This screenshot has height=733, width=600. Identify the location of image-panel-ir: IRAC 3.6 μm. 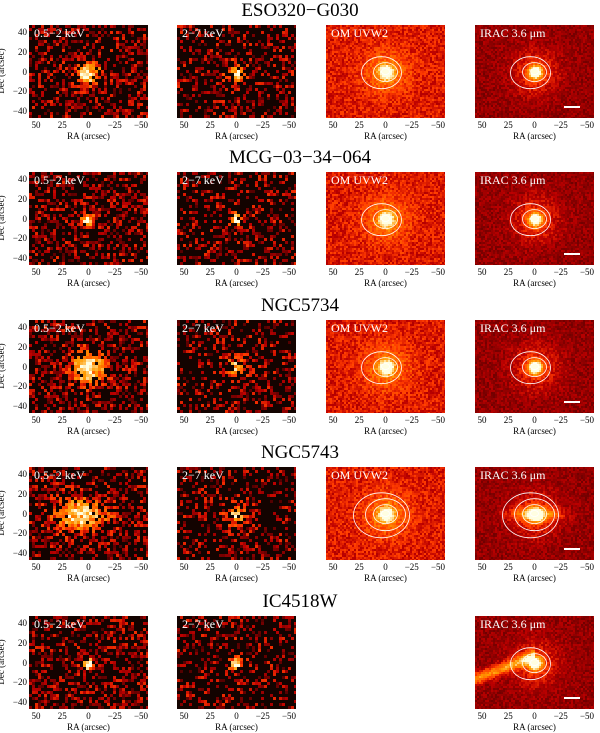
(534, 218).